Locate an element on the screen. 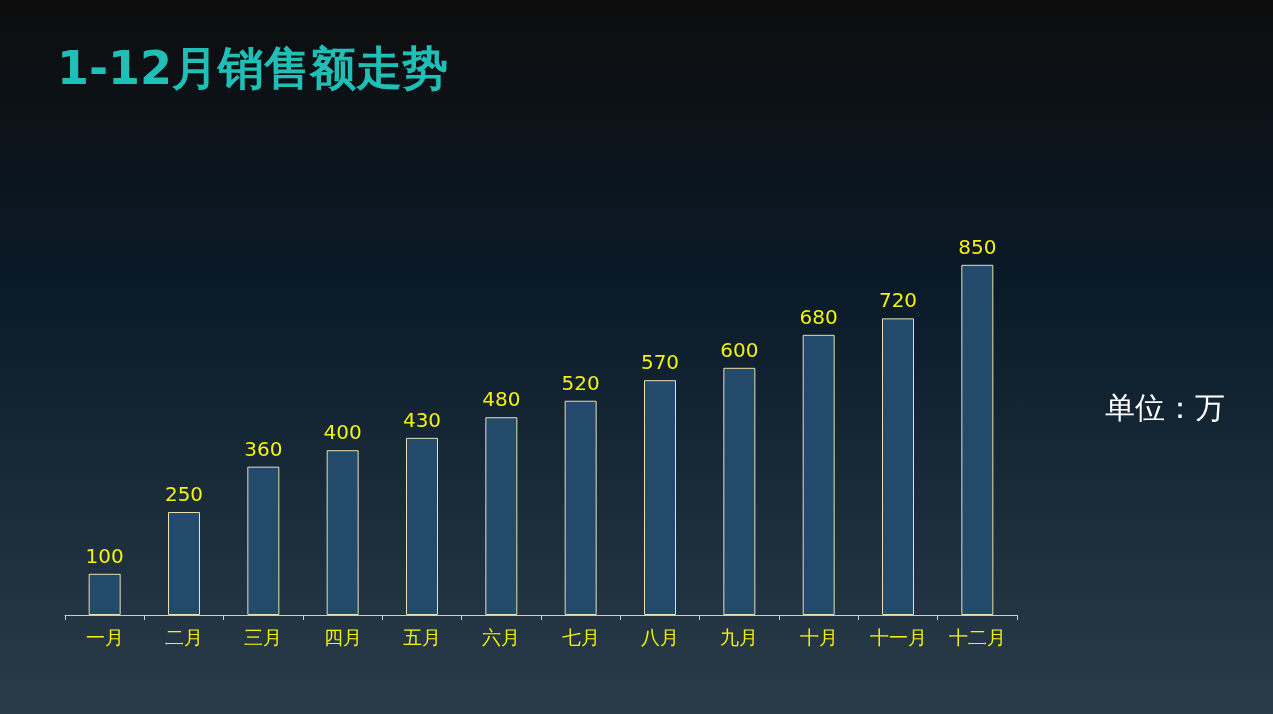 Image resolution: width=1273 pixels, height=714 pixels. chart-title: 1-12月销售额走势 is located at coordinates (253, 68).